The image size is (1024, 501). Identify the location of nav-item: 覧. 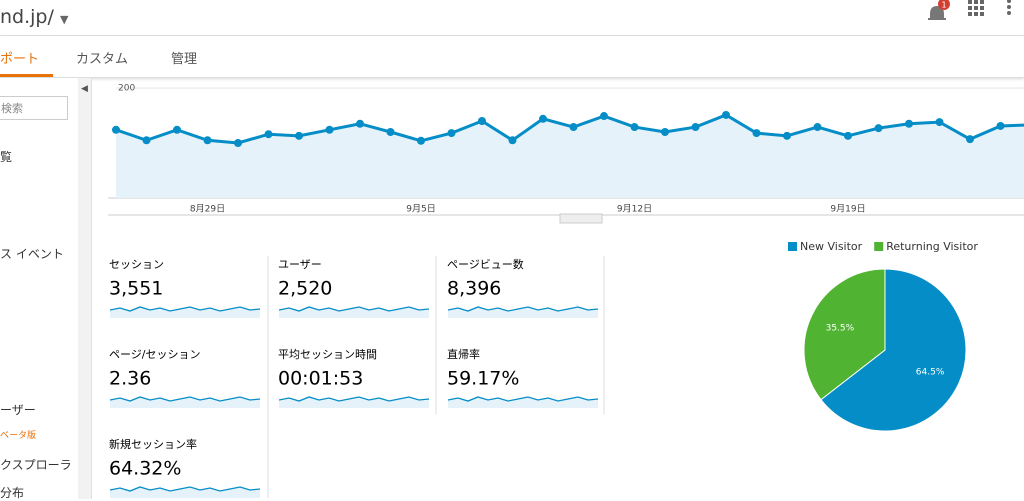
(6, 157).